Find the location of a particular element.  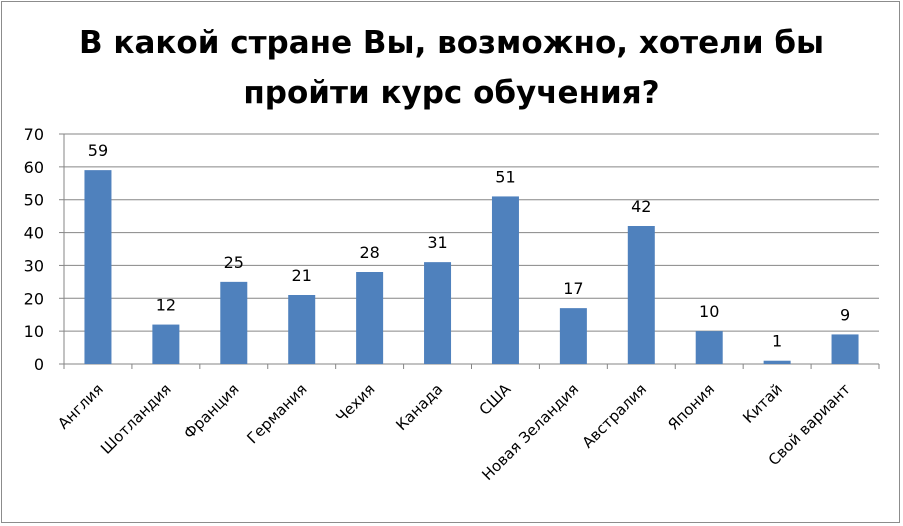

data-label: 12 is located at coordinates (166, 305).